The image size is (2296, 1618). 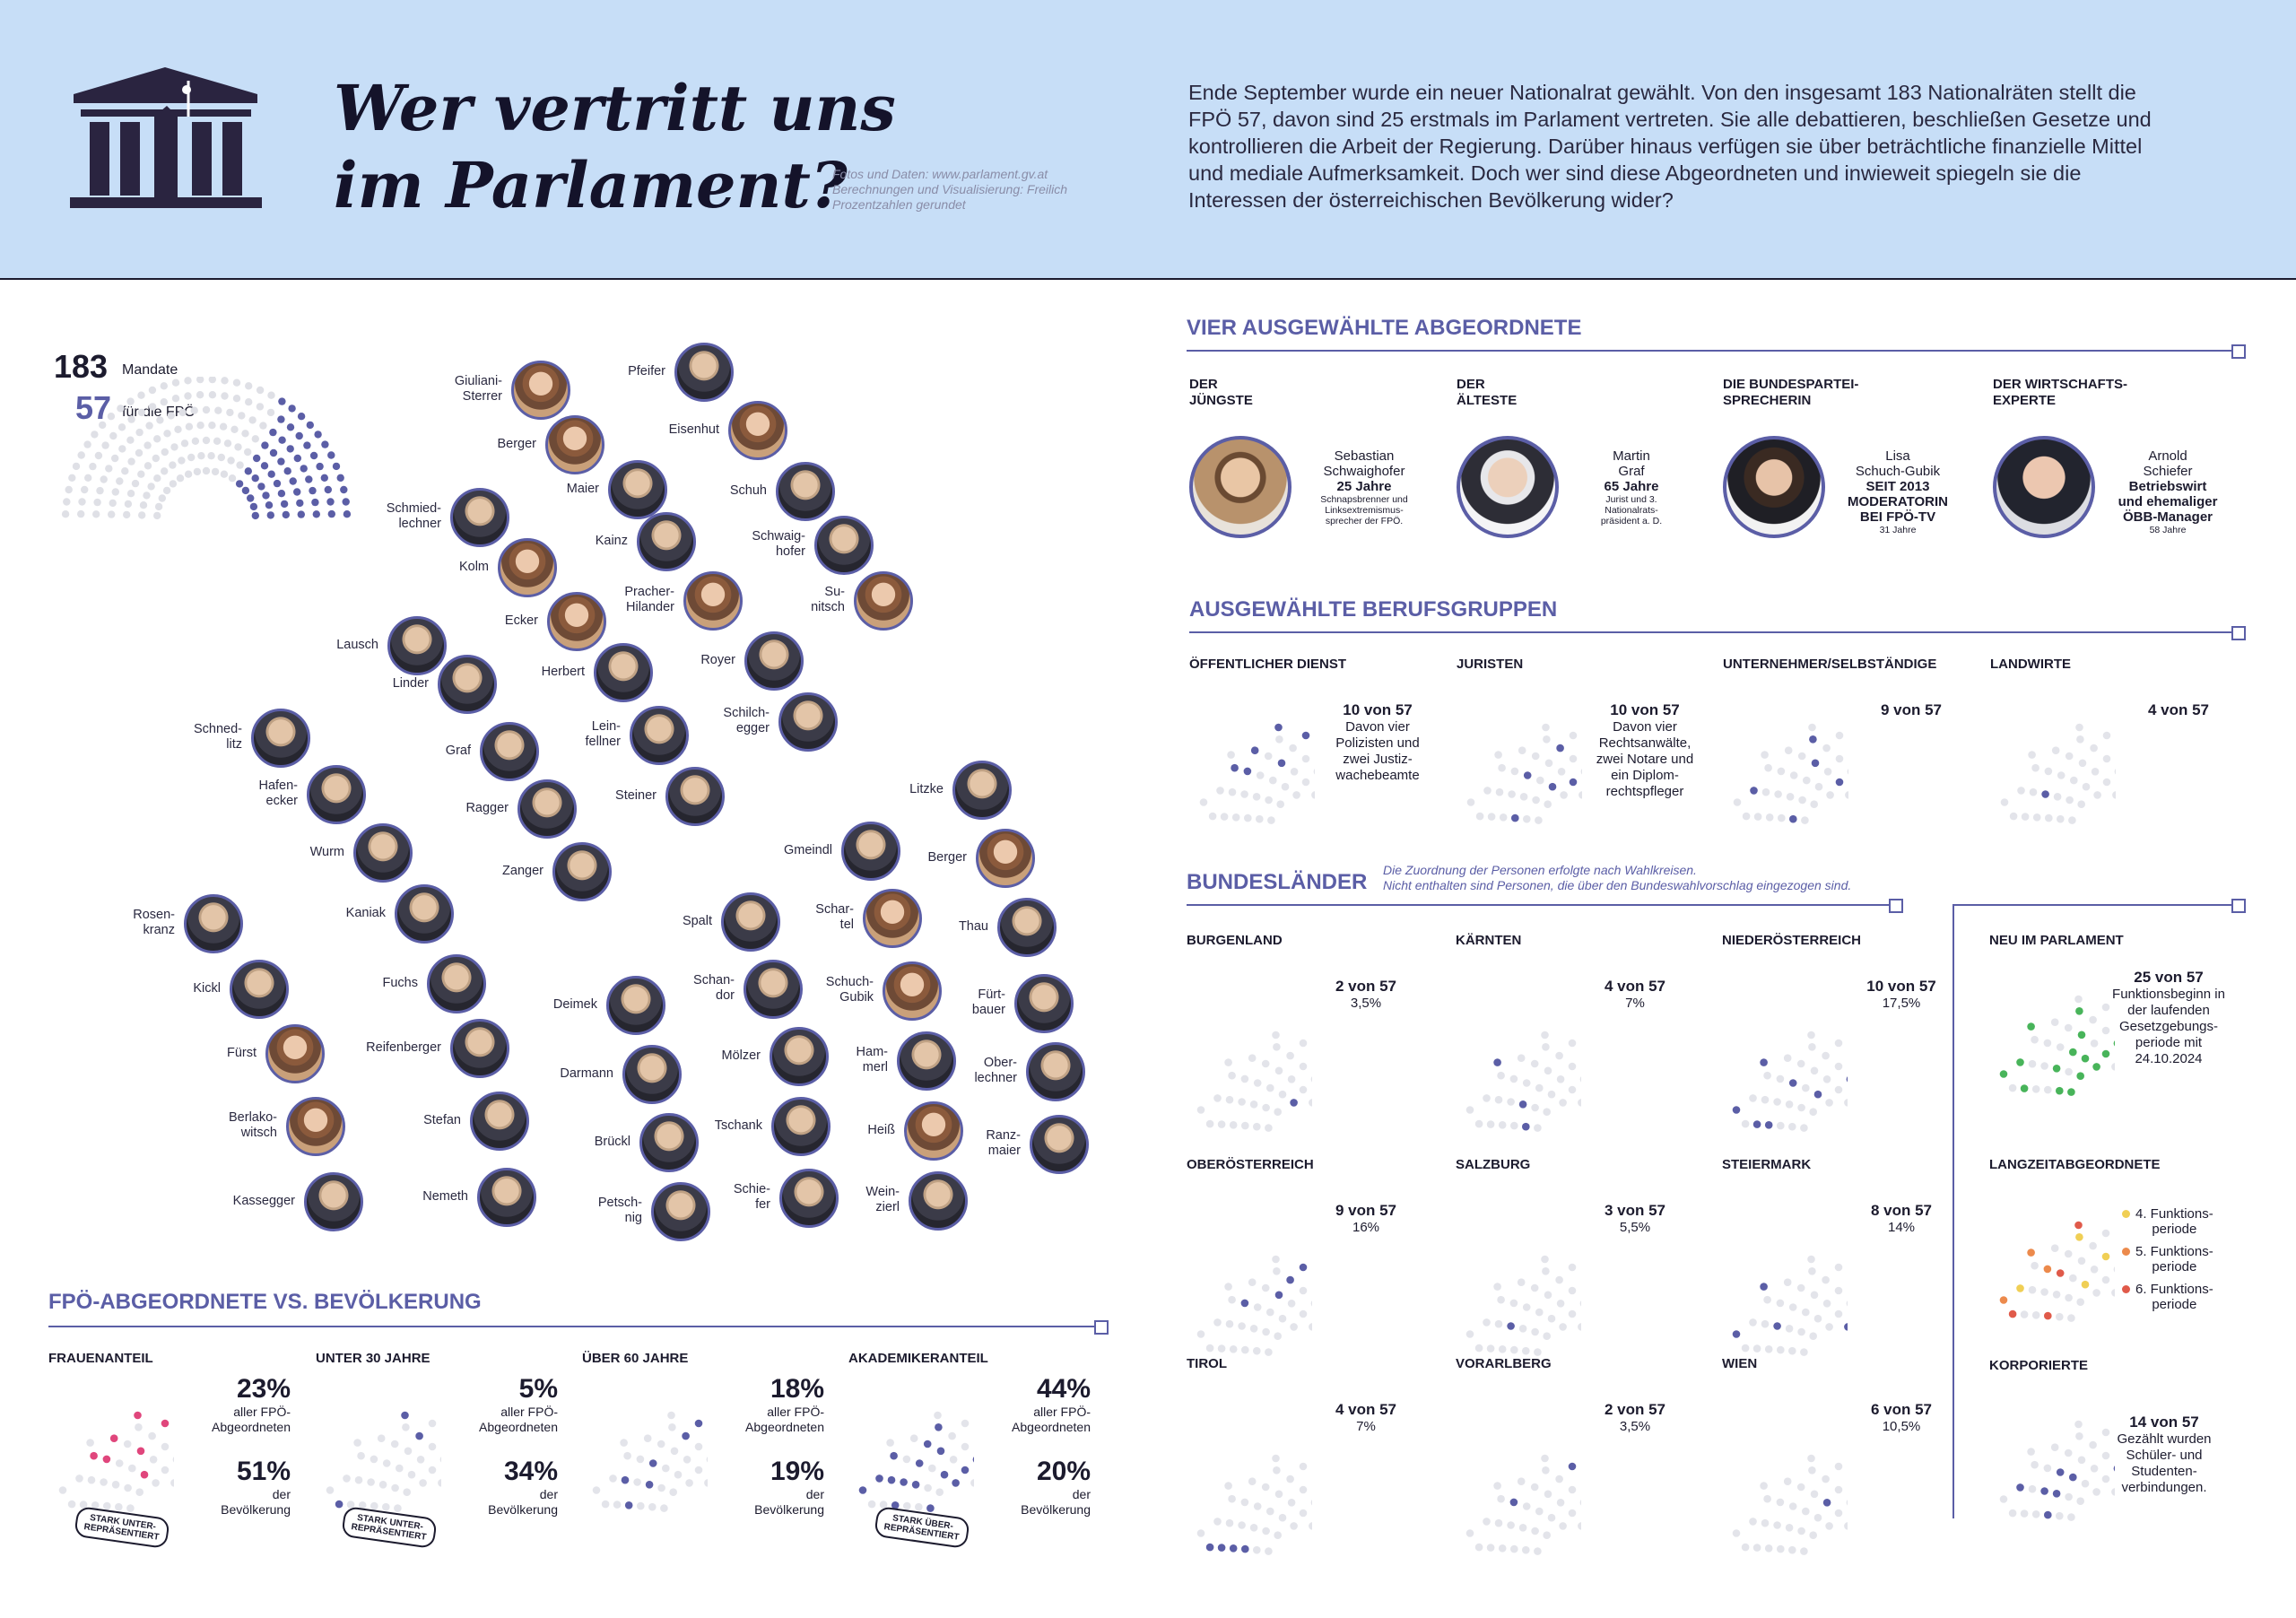 I want to click on member-name: Berger, so click(x=947, y=857).